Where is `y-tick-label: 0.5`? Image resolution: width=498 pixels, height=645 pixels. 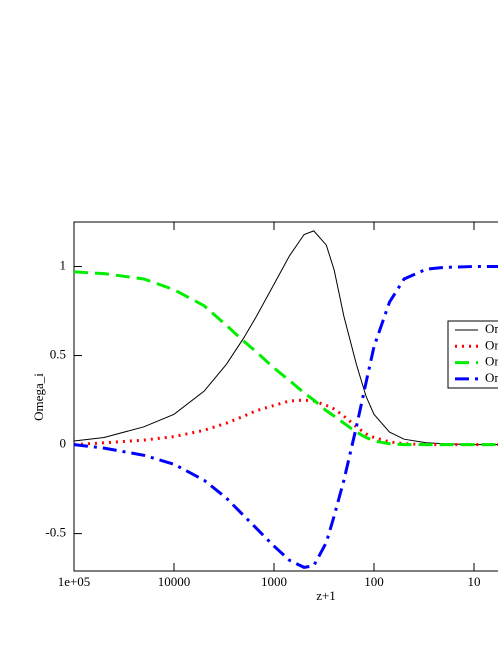 y-tick-label: 0.5 is located at coordinates (58, 354).